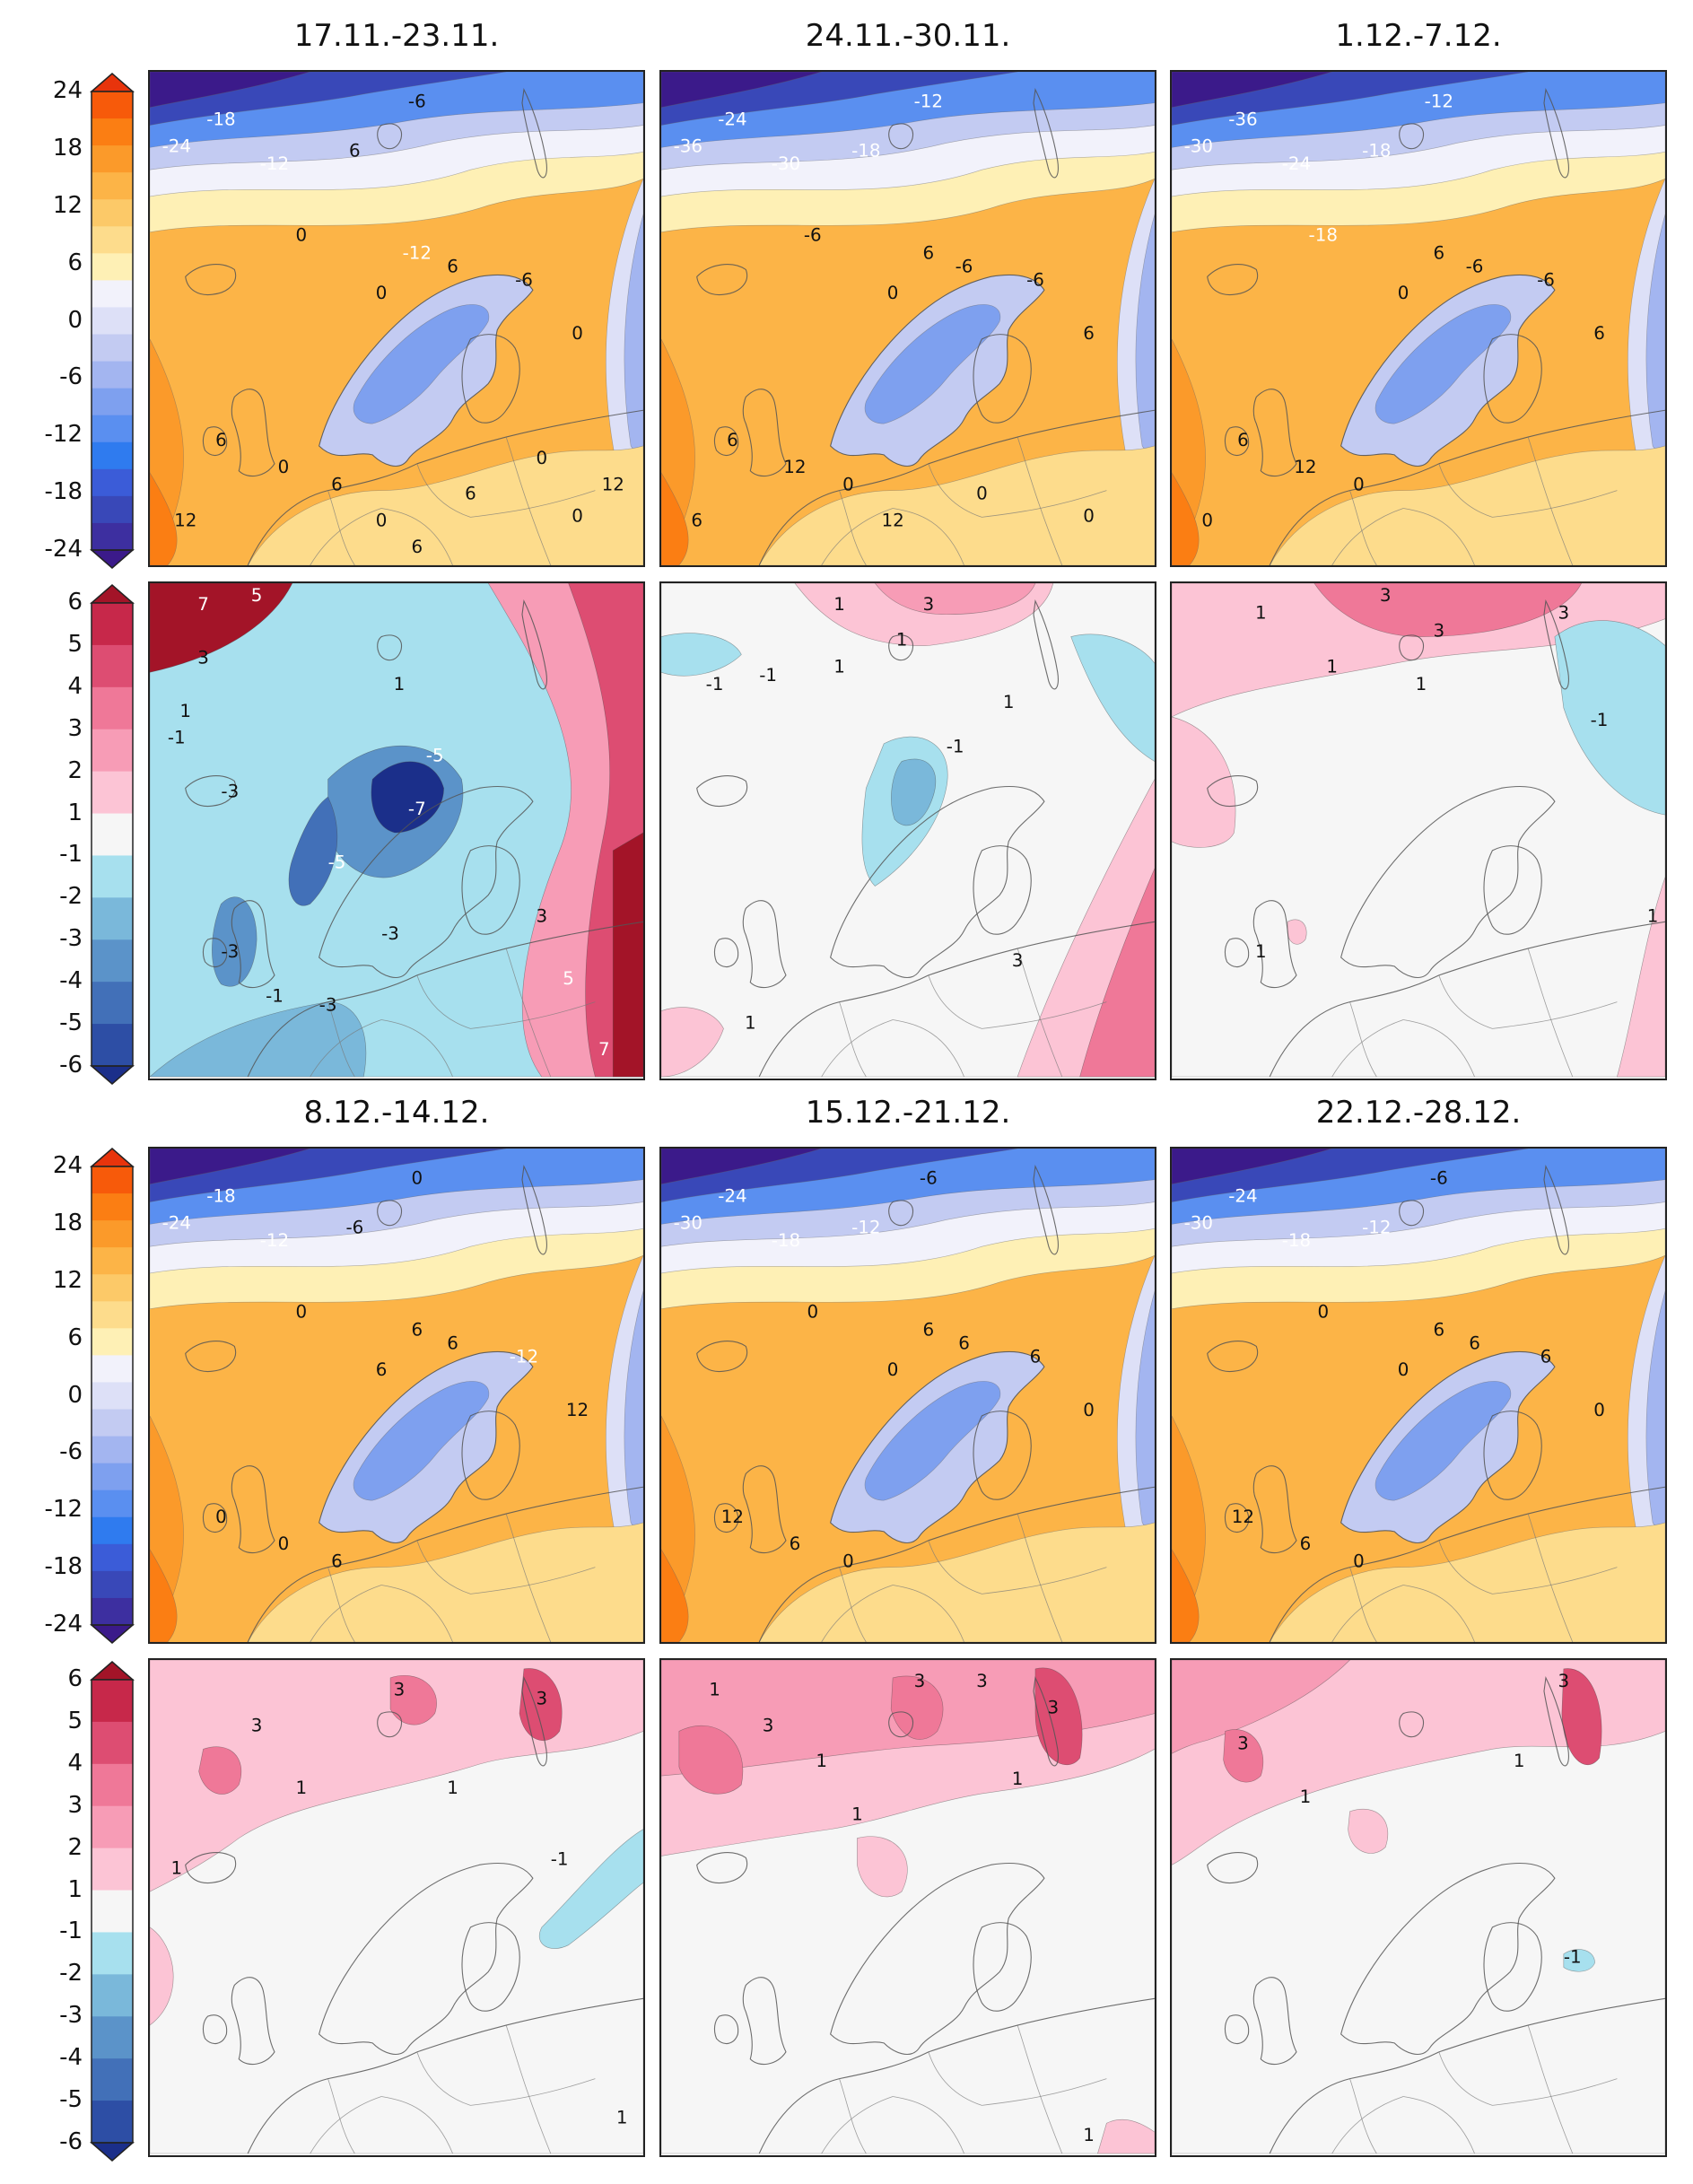 The width and height of the screenshot is (1693, 2184). What do you see at coordinates (112, 83) in the screenshot?
I see `colorbar-extend-max` at bounding box center [112, 83].